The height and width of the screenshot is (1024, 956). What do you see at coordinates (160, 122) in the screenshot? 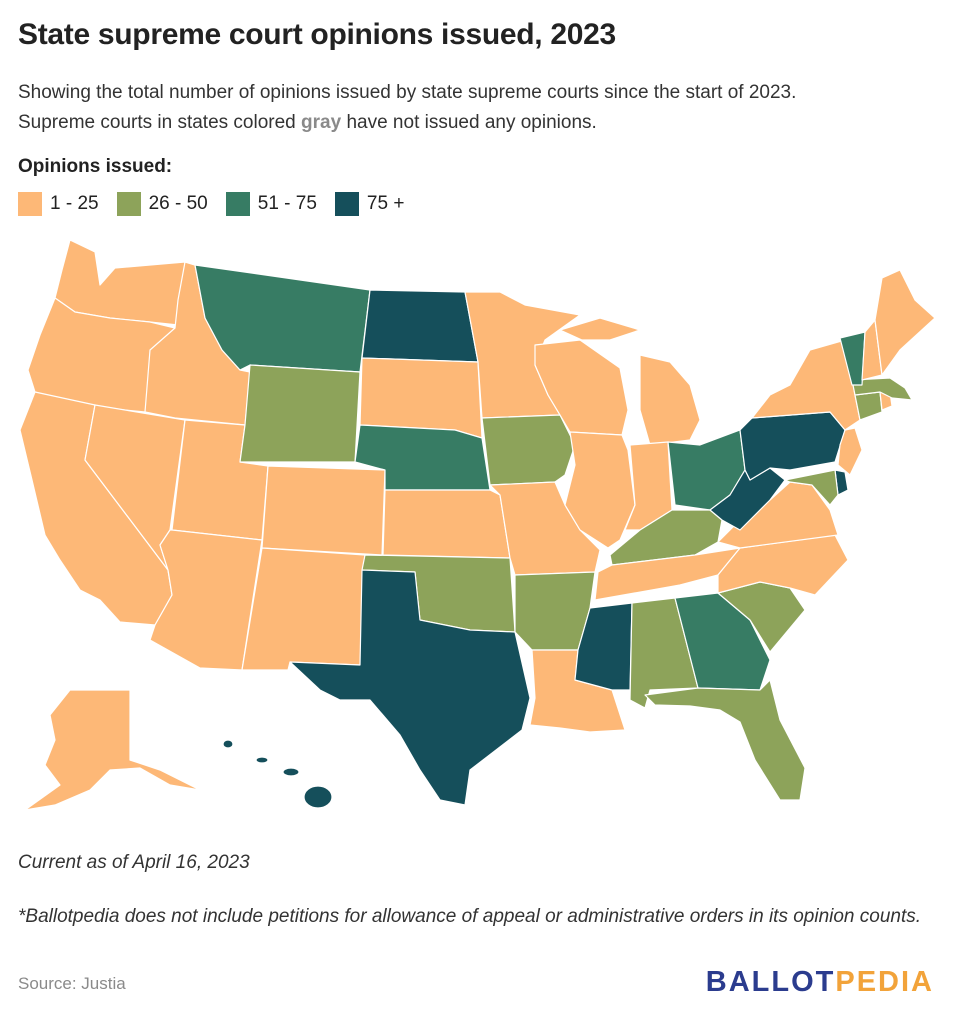
I see `subtitle-line-2-start: Supreme courts in states colored` at bounding box center [160, 122].